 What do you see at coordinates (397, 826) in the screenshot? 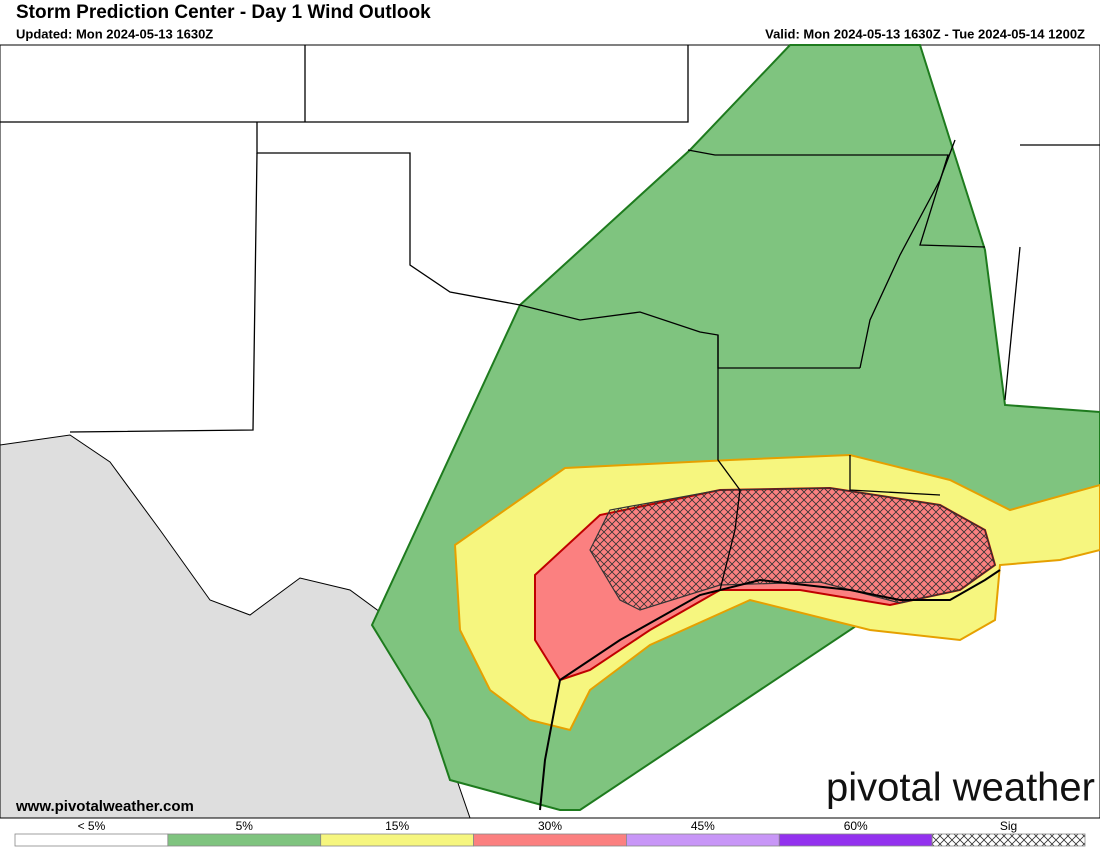
I see `legend-label: 15%` at bounding box center [397, 826].